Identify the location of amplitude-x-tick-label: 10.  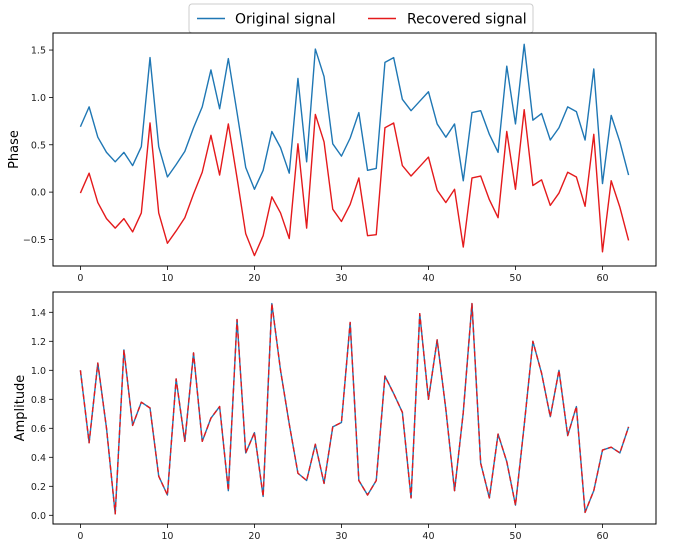
(167, 536).